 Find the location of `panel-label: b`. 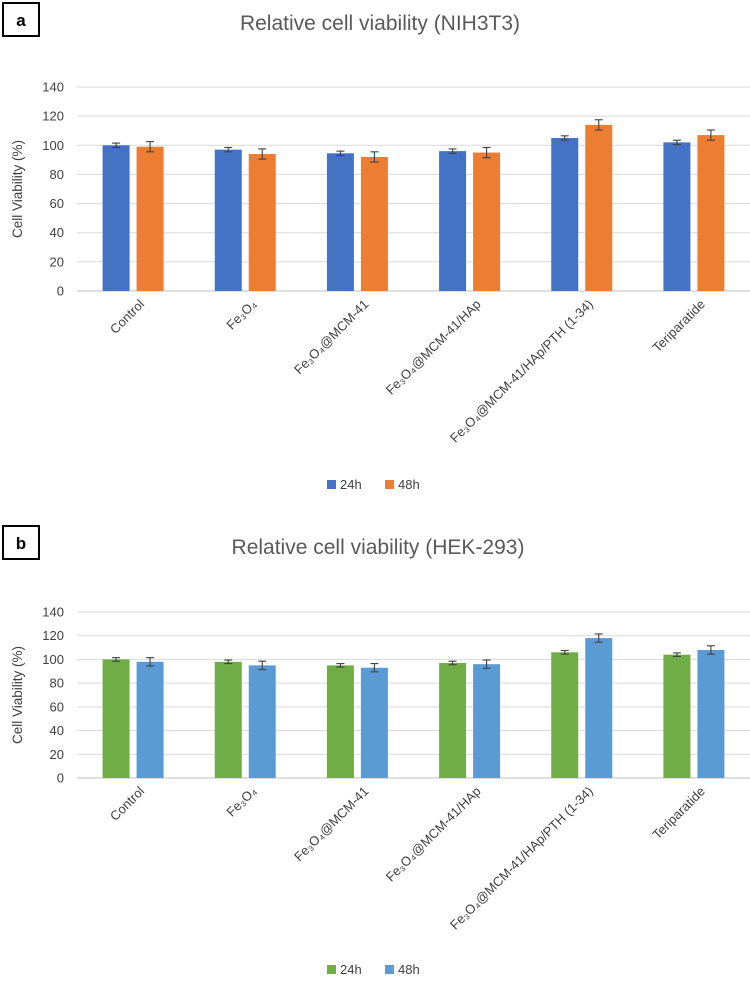

panel-label: b is located at coordinates (21, 543).